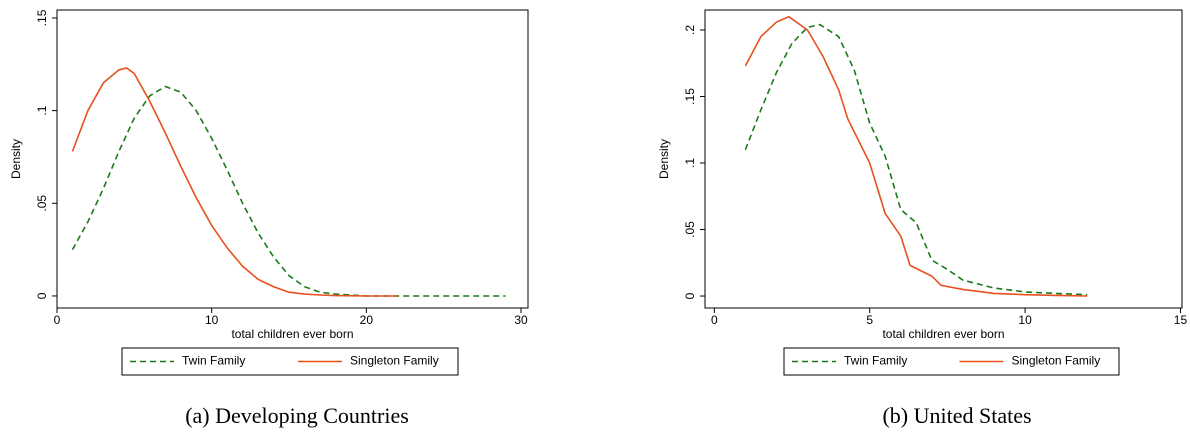  What do you see at coordinates (367, 320) in the screenshot?
I see `x-tick-label: 20` at bounding box center [367, 320].